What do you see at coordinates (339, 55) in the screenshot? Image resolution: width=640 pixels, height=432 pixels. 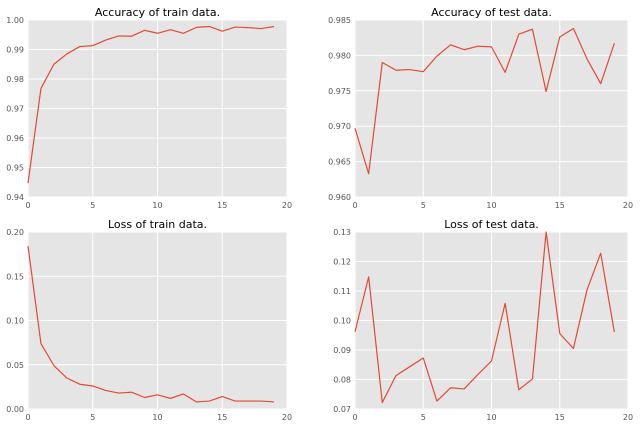 I see `y-tick-label: 0.980` at bounding box center [339, 55].